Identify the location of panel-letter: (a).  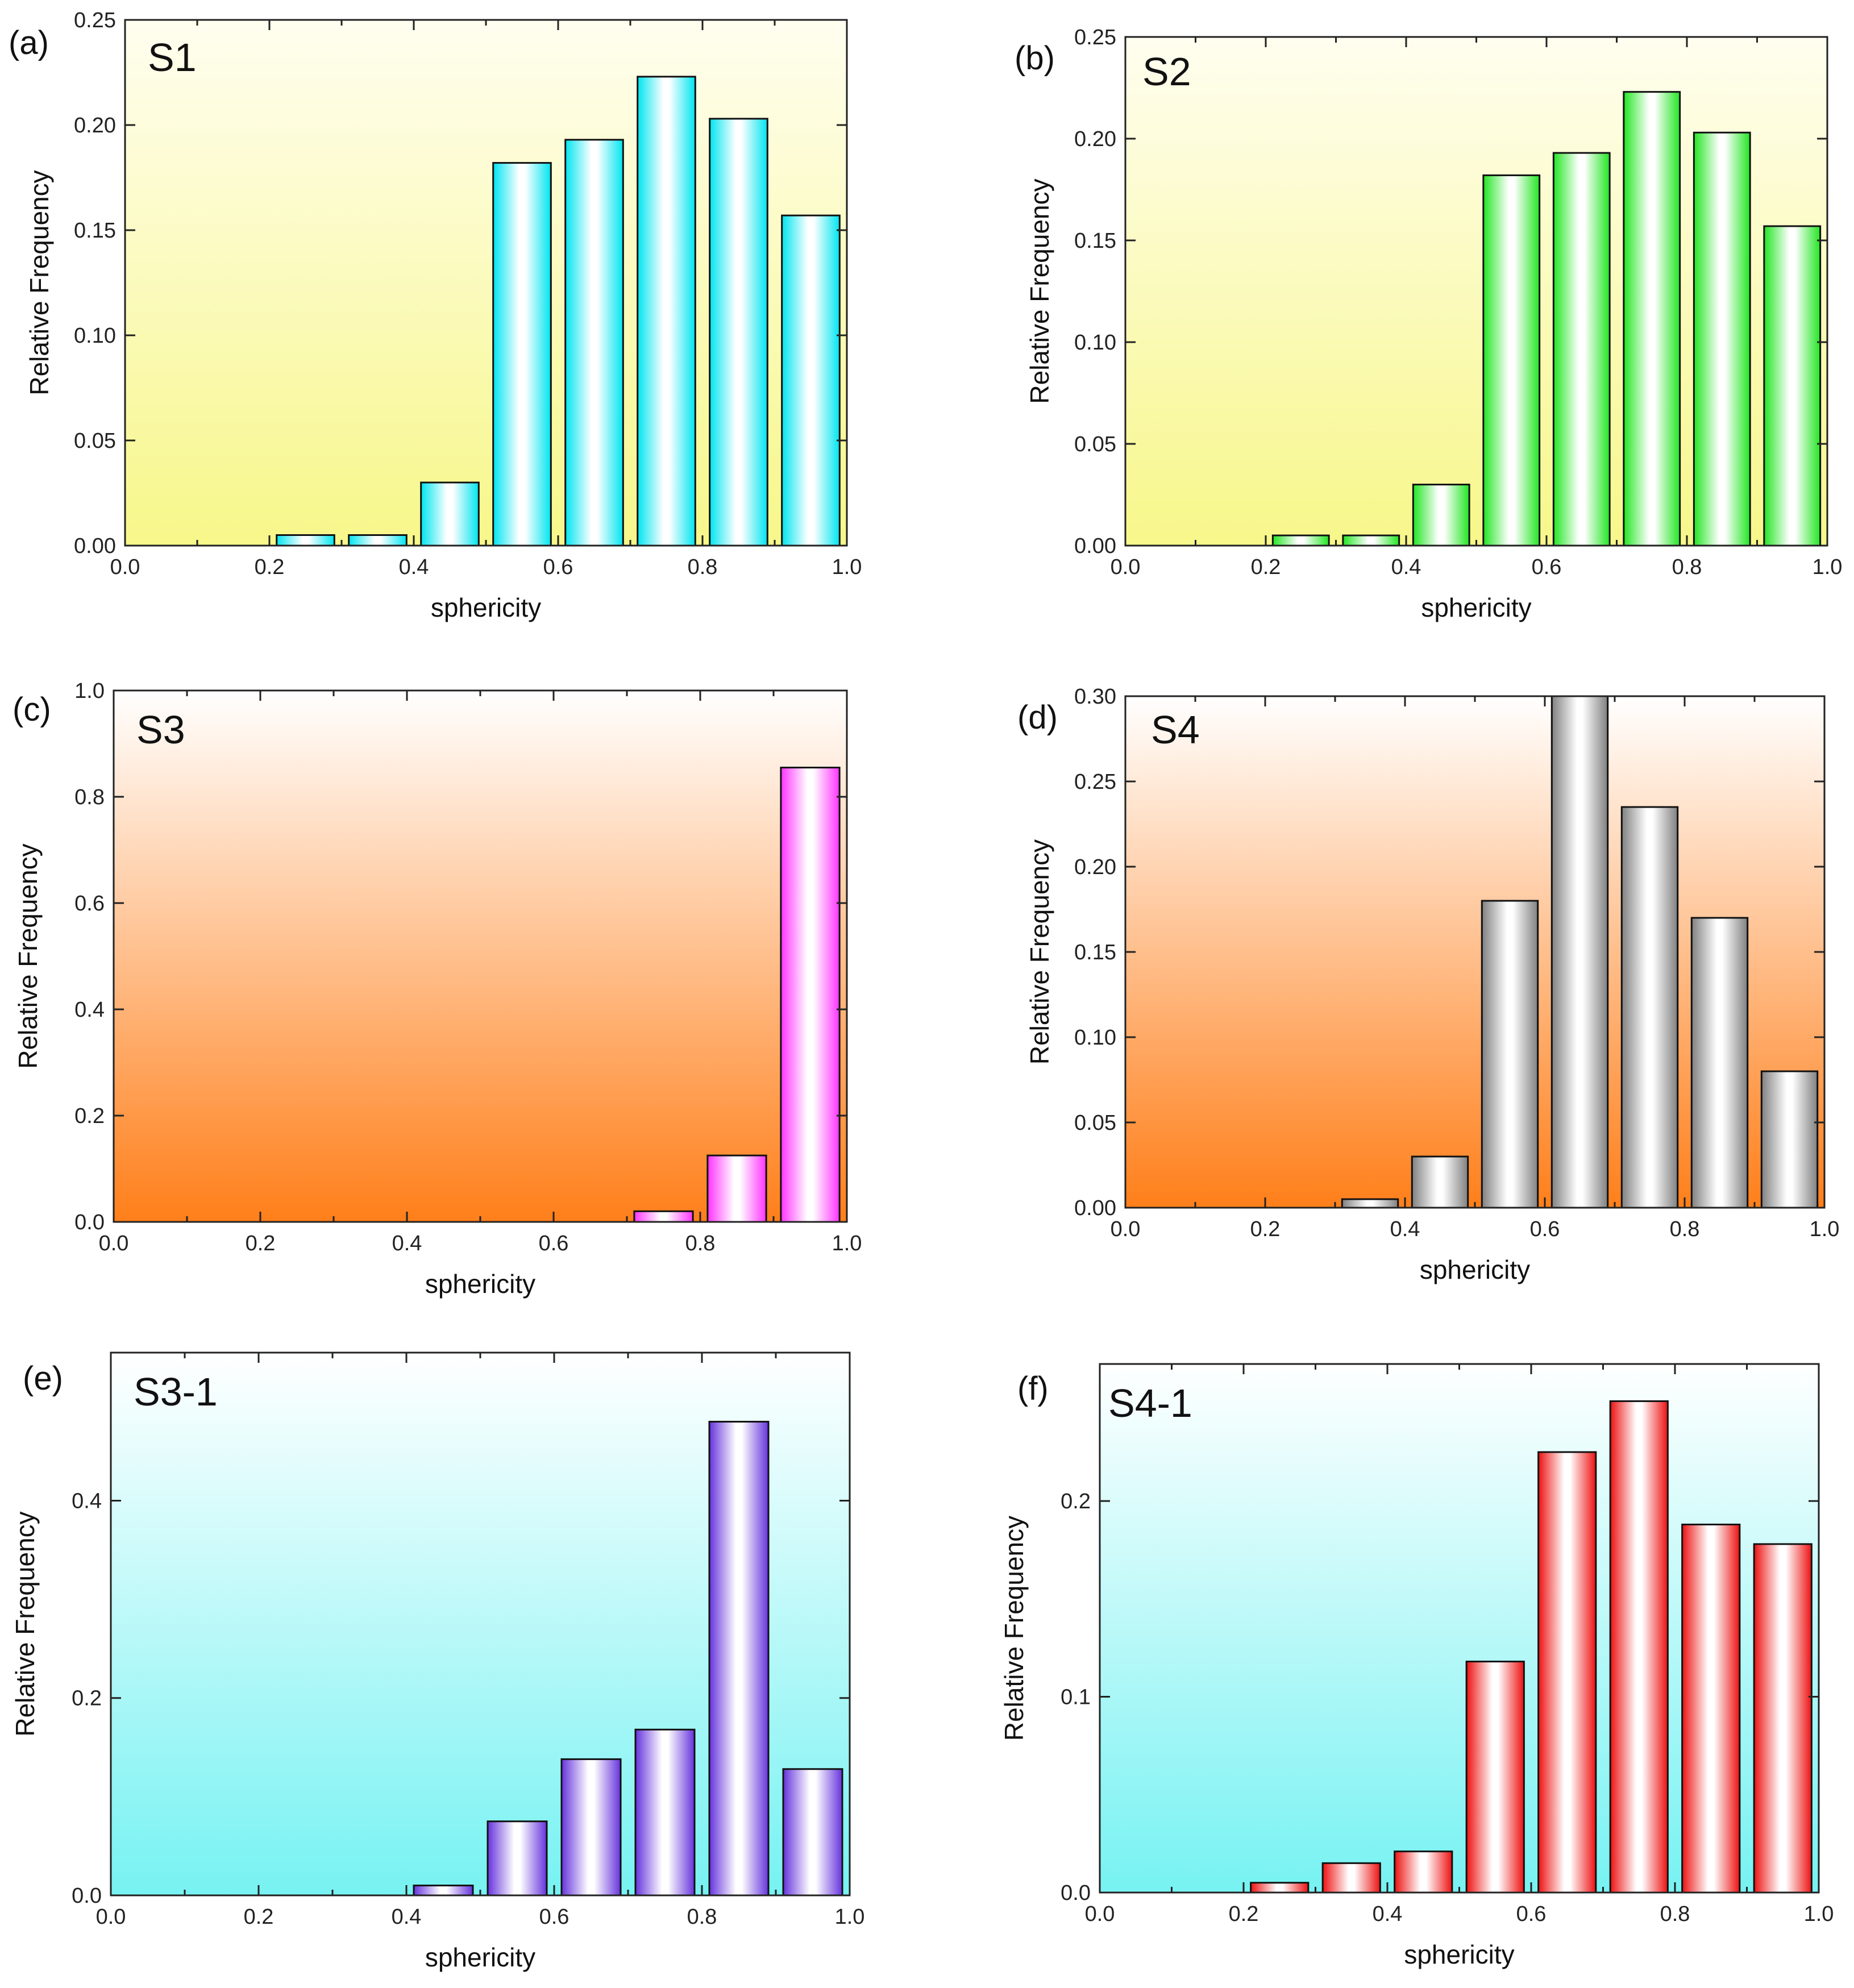
(29, 43).